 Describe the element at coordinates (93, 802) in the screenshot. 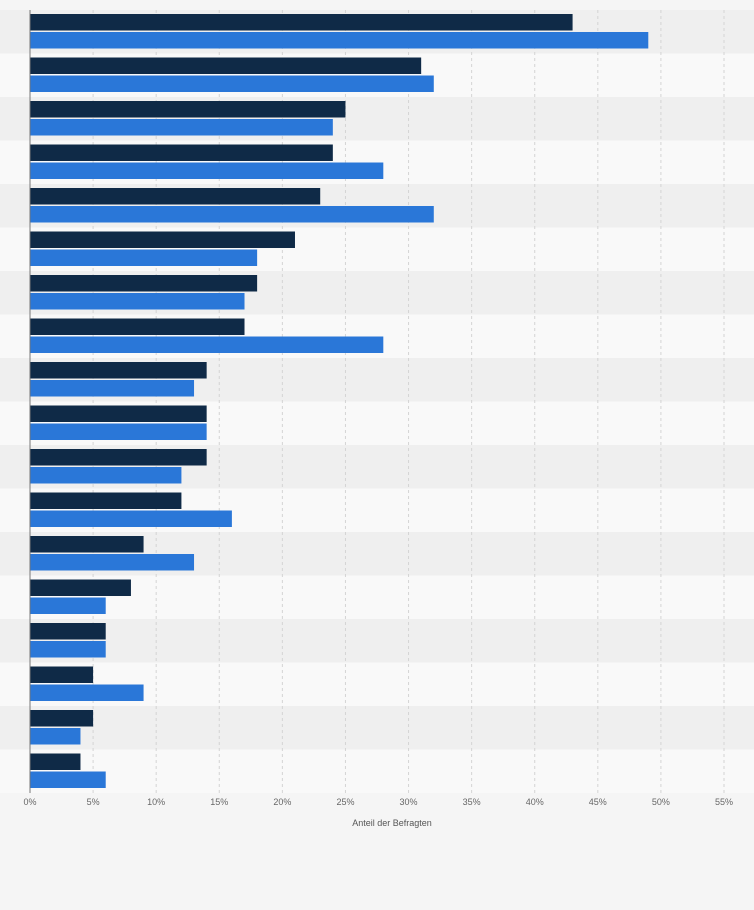

I see `x-tick-label: 5%` at that location.